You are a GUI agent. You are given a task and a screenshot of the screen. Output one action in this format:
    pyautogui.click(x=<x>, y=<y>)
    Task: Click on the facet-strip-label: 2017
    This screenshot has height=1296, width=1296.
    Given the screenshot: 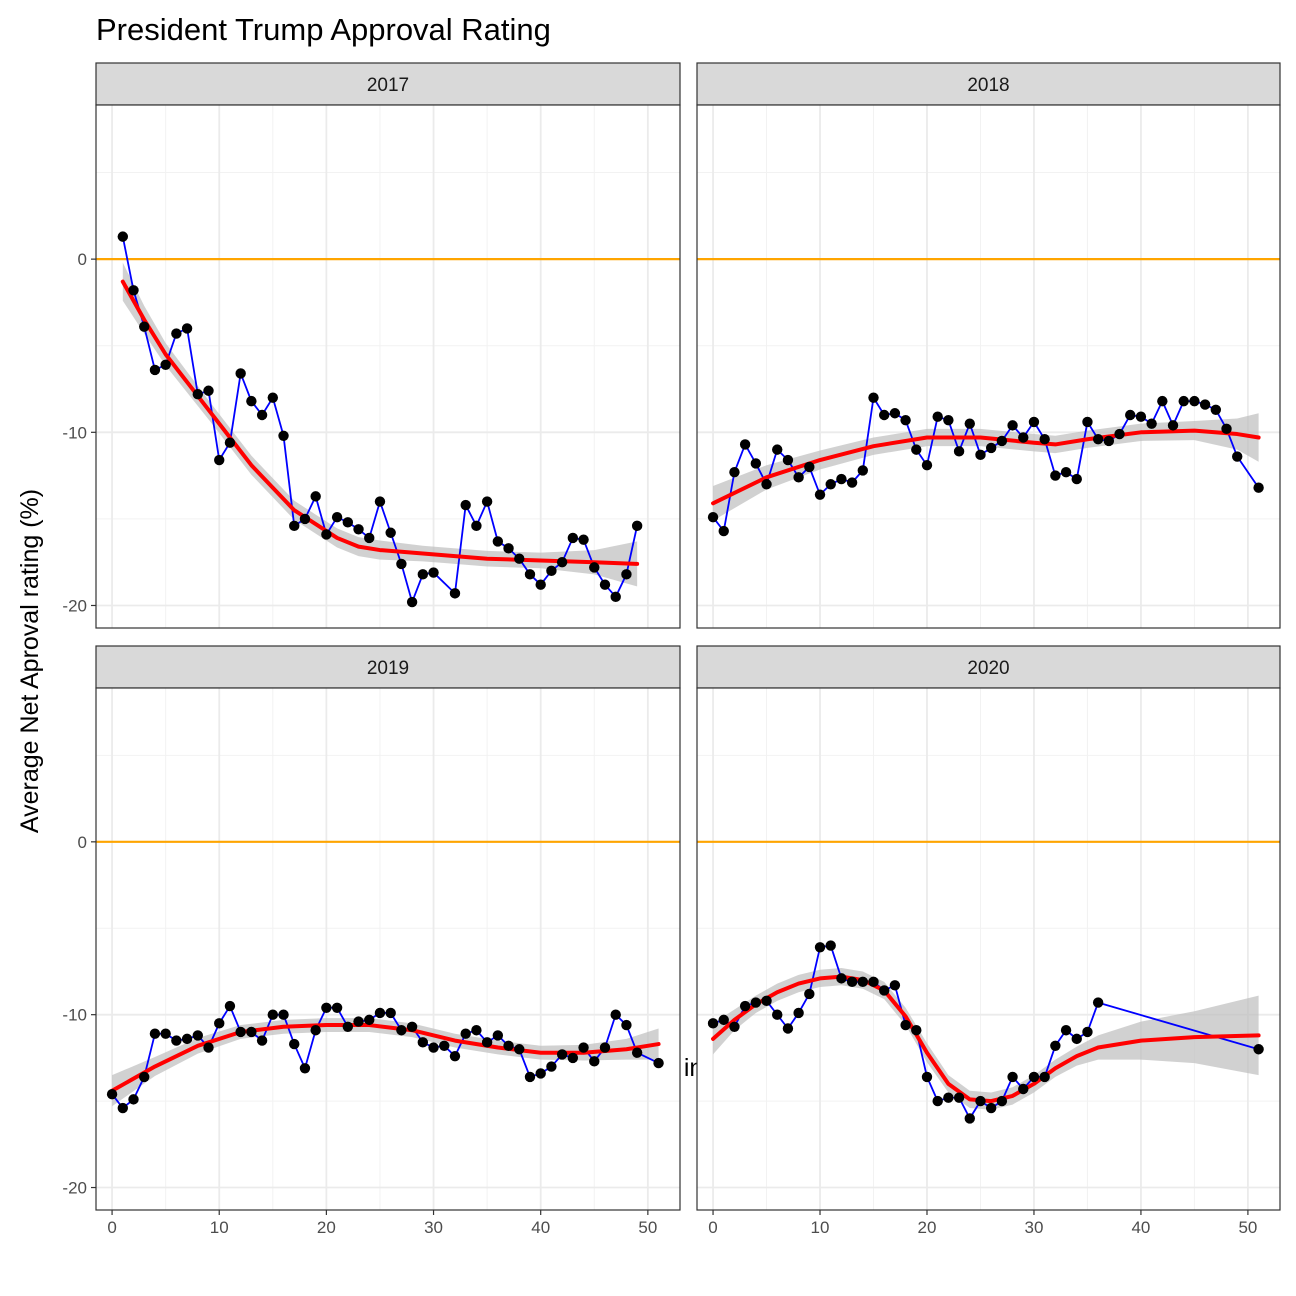 What is the action you would take?
    pyautogui.click(x=388, y=85)
    